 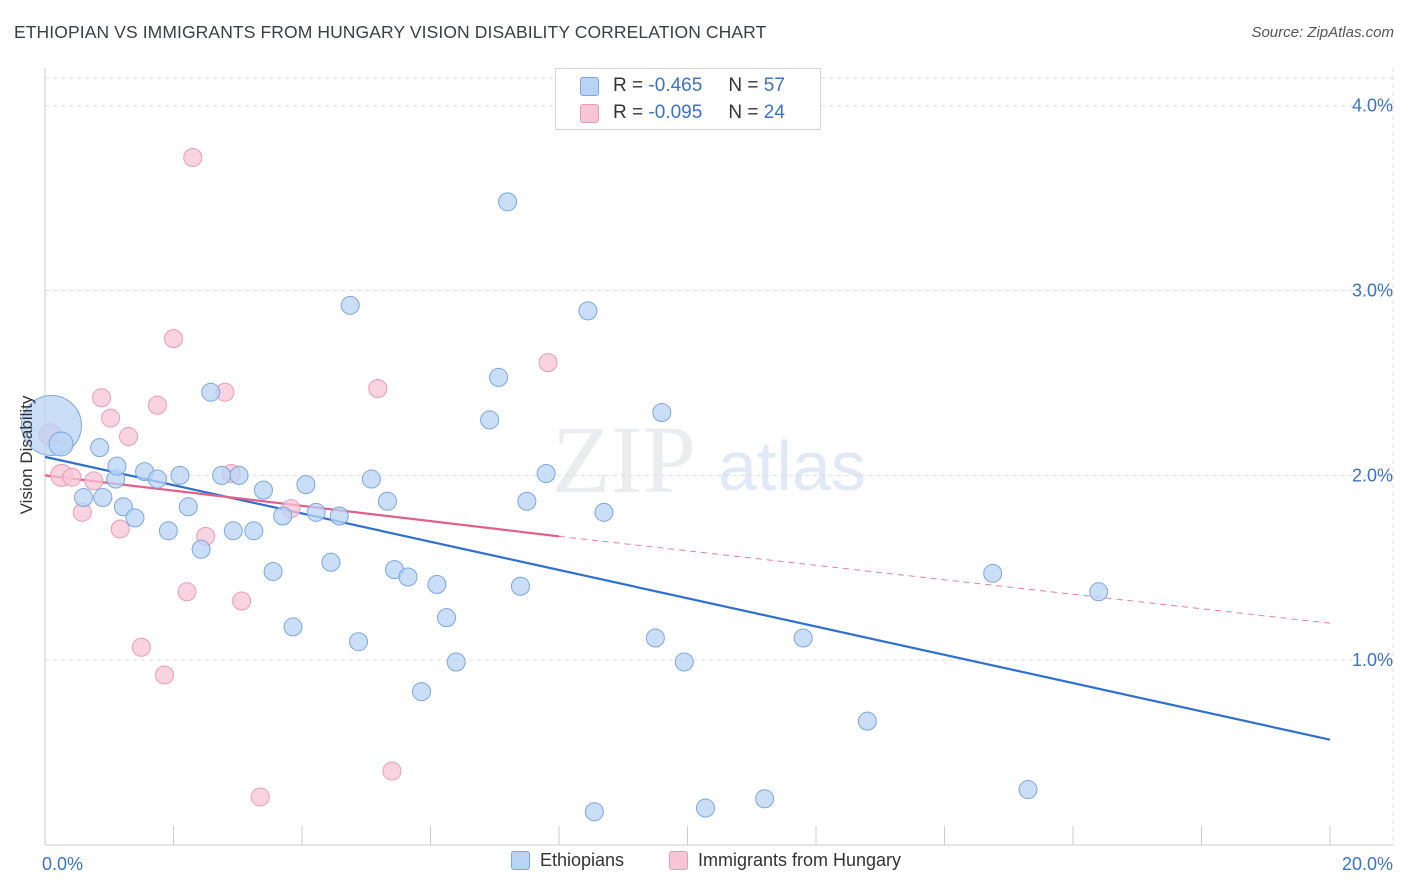 I want to click on correlation-legend: R = -0.465 N = 57 R = -0.095 N = 24, so click(x=688, y=99).